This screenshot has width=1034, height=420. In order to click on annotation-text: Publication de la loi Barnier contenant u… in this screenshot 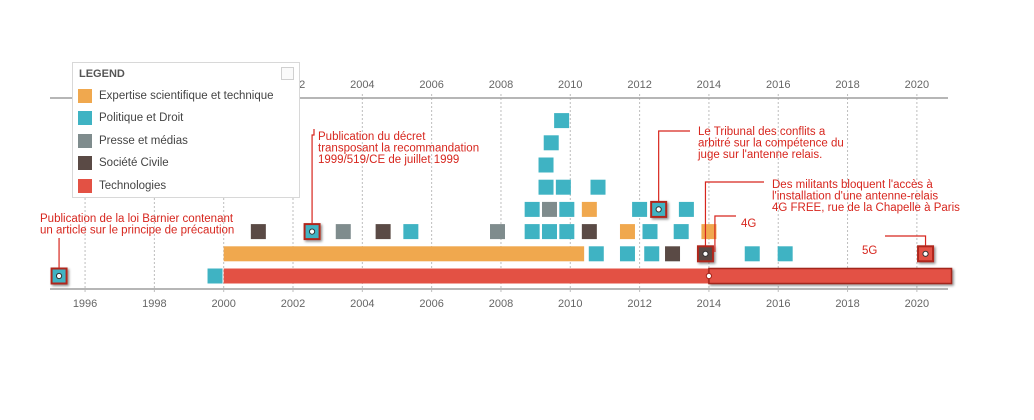, I will do `click(137, 225)`.